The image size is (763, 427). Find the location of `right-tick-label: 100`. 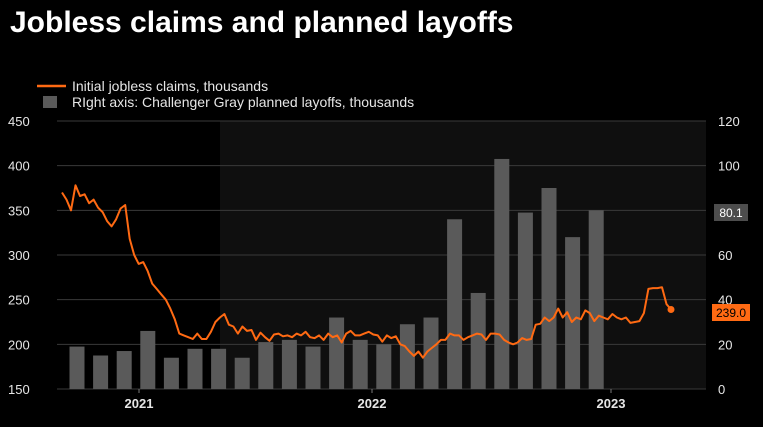

right-tick-label: 100 is located at coordinates (729, 166).